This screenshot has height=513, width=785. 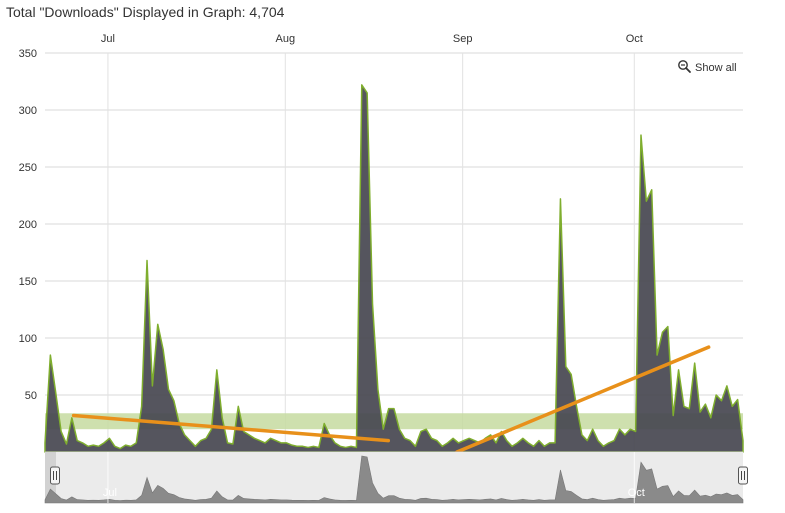 What do you see at coordinates (684, 66) in the screenshot?
I see `zoom-out-icon` at bounding box center [684, 66].